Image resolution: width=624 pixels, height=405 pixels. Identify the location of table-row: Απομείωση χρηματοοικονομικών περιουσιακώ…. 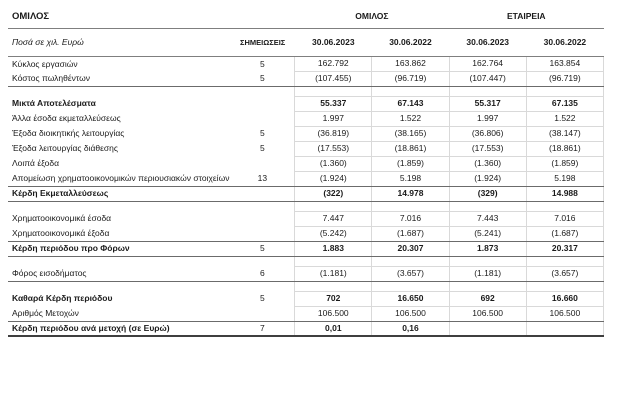
(306, 178).